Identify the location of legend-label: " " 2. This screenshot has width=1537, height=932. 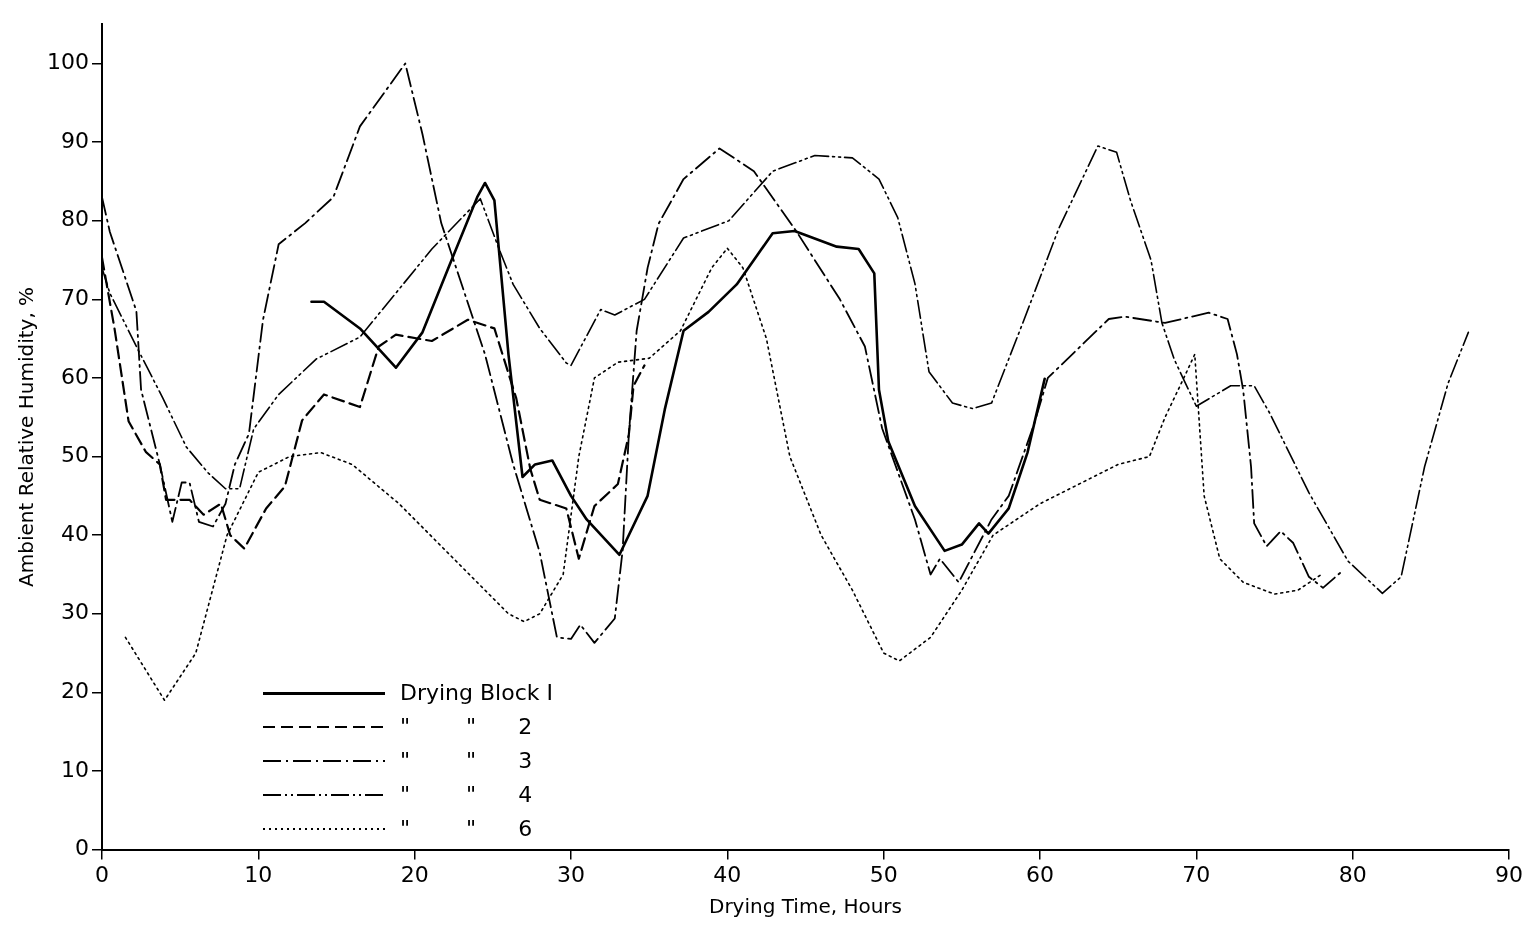
(466, 727).